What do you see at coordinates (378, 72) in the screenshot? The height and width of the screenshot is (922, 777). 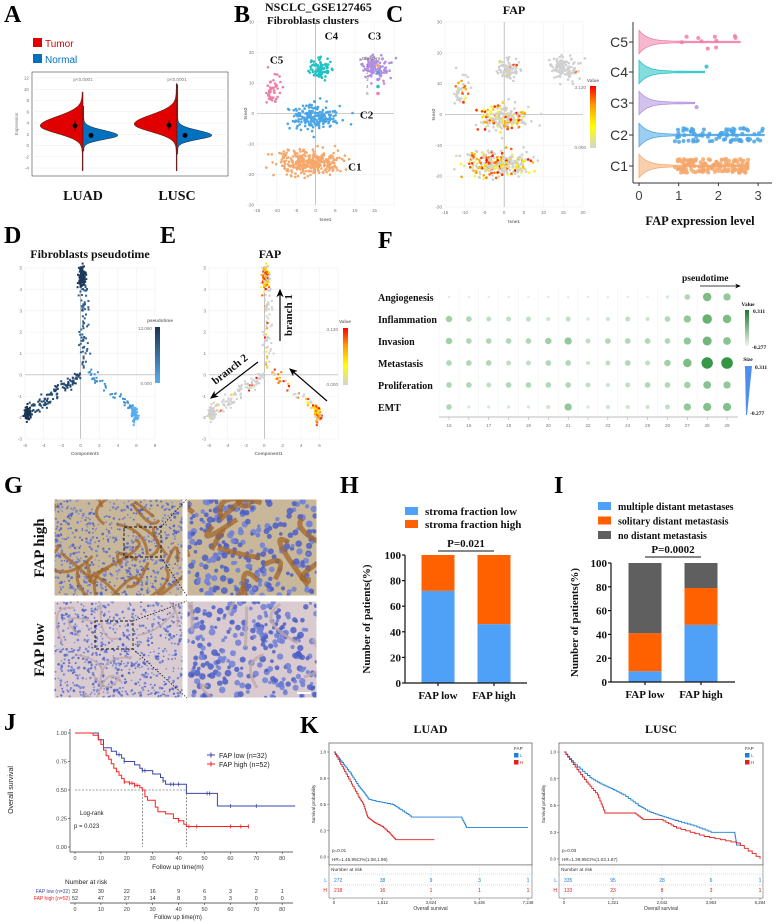 I see `legend-swatch` at bounding box center [378, 72].